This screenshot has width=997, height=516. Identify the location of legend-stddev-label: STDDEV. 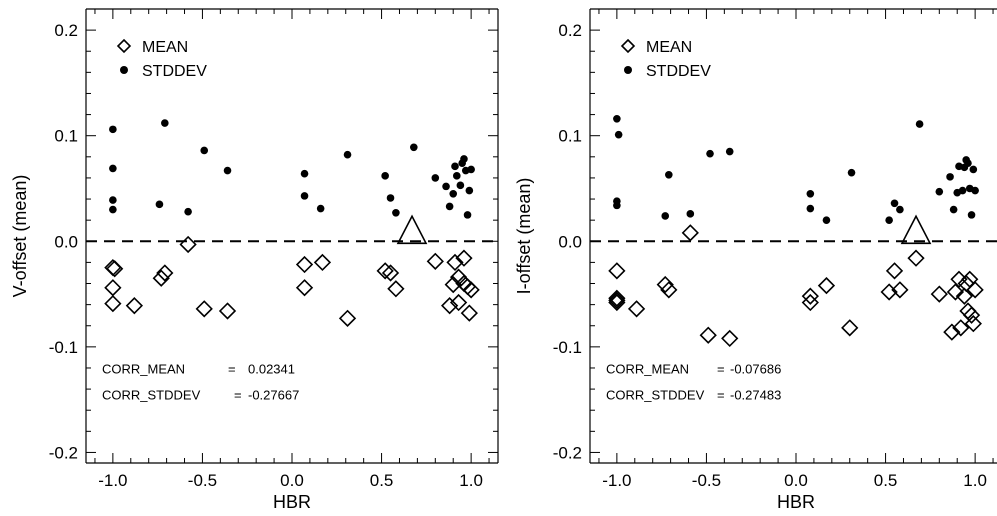
(678, 71).